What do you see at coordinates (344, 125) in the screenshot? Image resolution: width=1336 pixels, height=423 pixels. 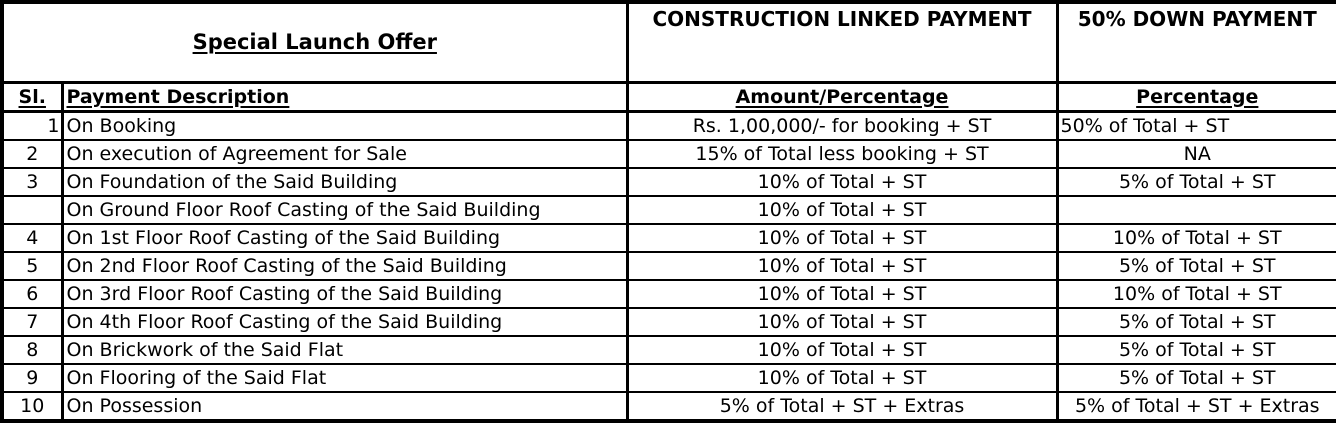 I see `description-cell: On Booking` at bounding box center [344, 125].